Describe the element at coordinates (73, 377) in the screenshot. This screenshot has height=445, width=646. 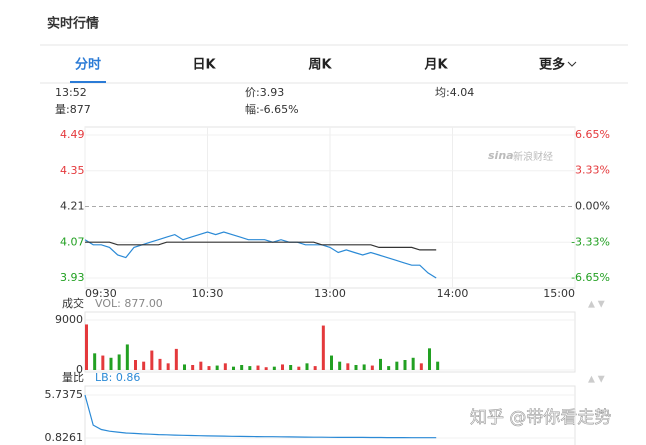
I see `panel-title: 量比` at that location.